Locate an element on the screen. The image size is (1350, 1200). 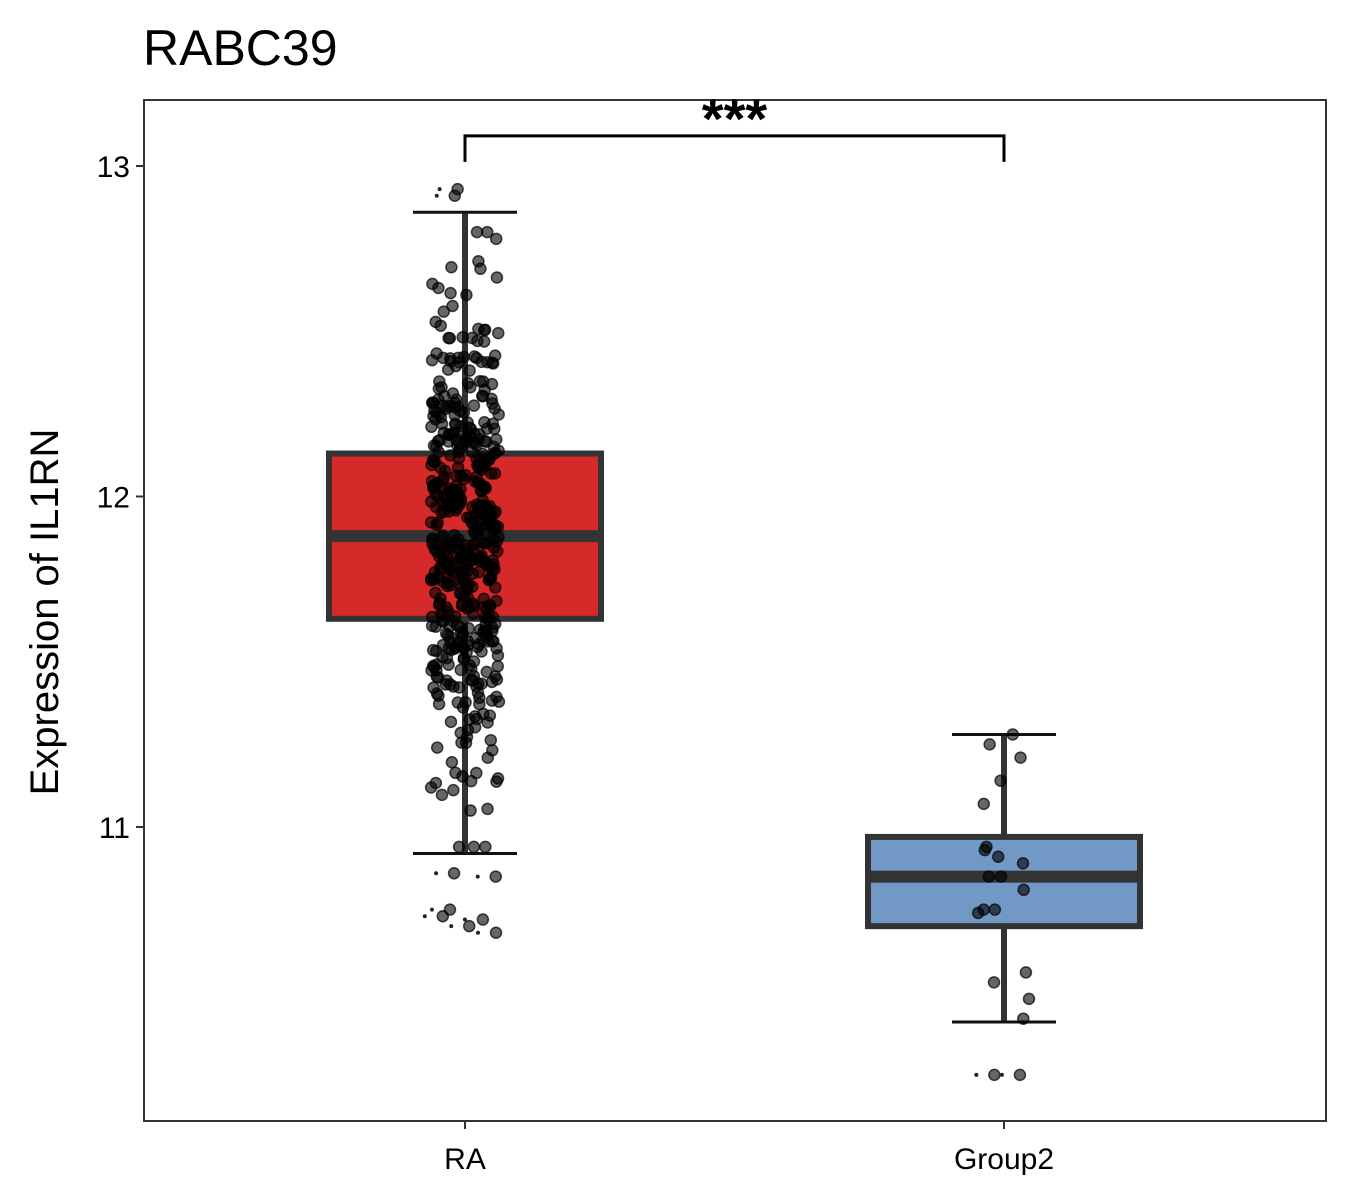
significance-label: *** is located at coordinates (735, 118).